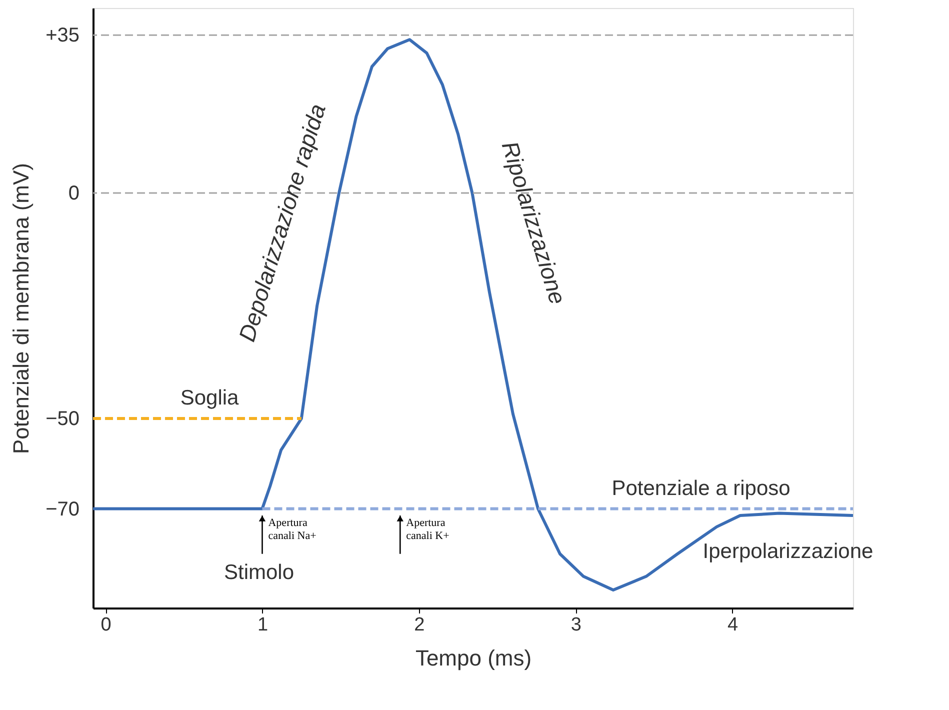  Describe the element at coordinates (292, 529) in the screenshot. I see `annotation: Apertura canali Na+` at that location.